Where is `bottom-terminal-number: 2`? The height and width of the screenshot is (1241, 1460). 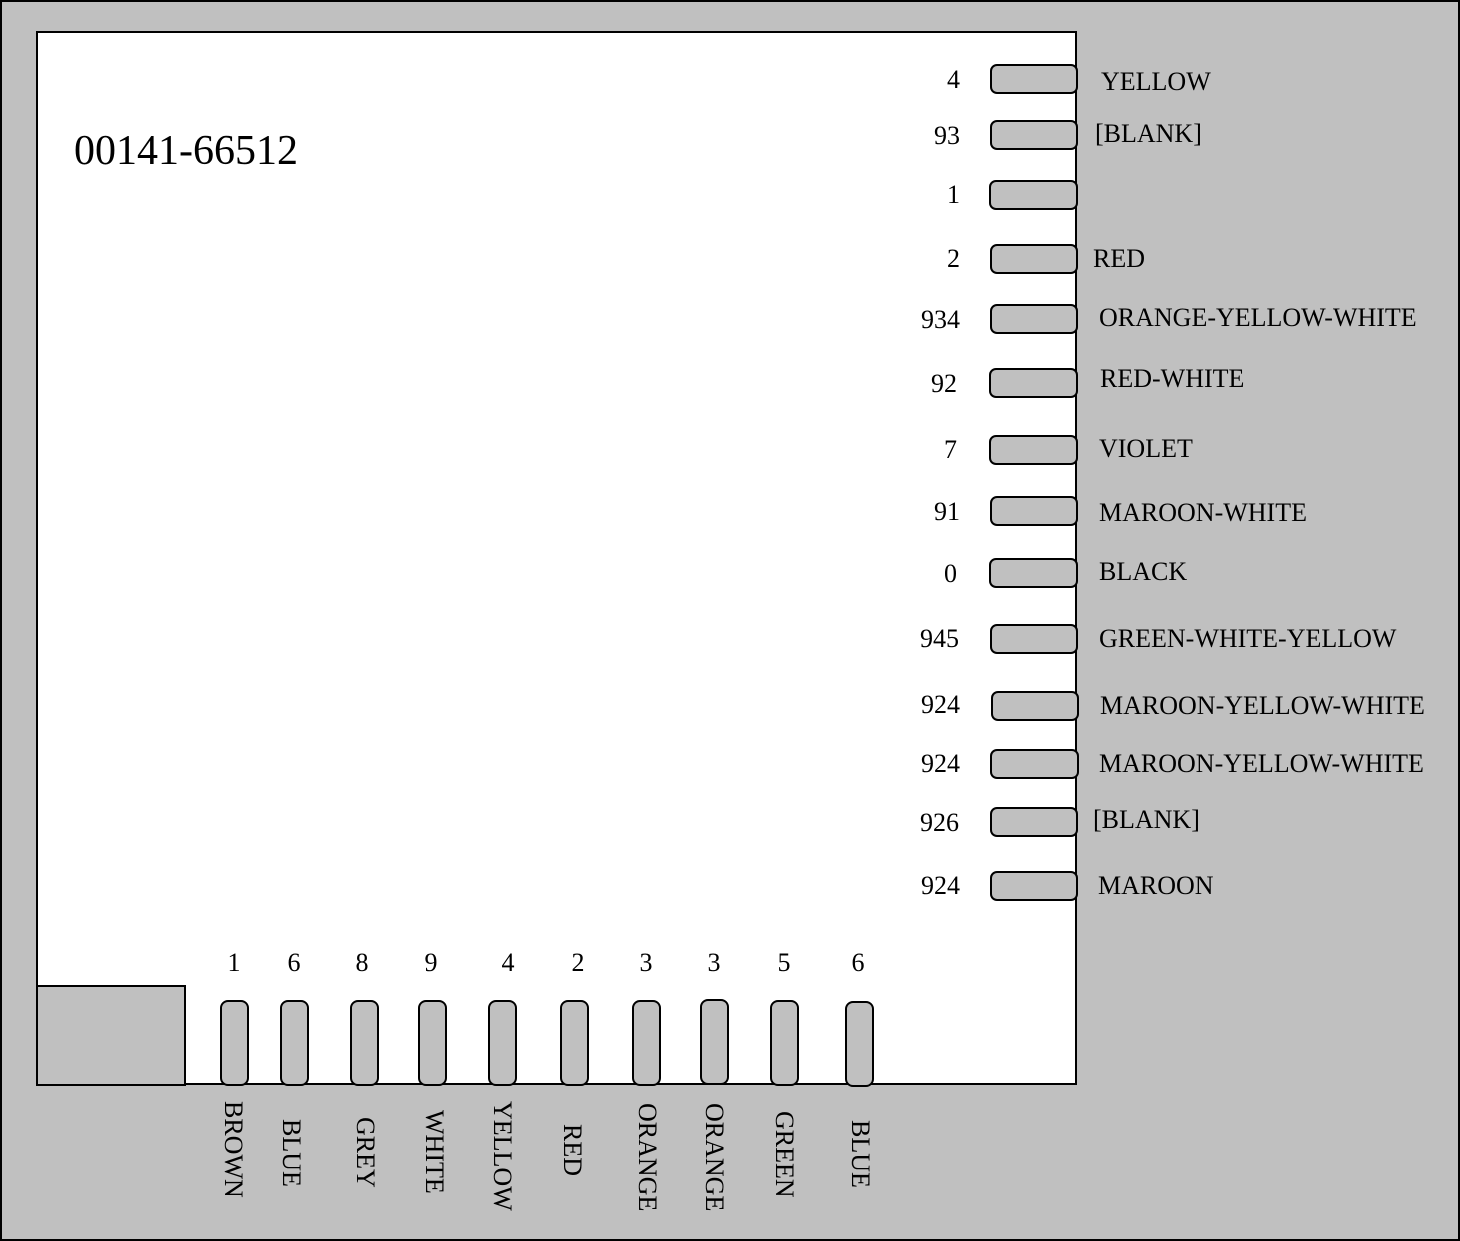 bottom-terminal-number: 2 is located at coordinates (578, 962).